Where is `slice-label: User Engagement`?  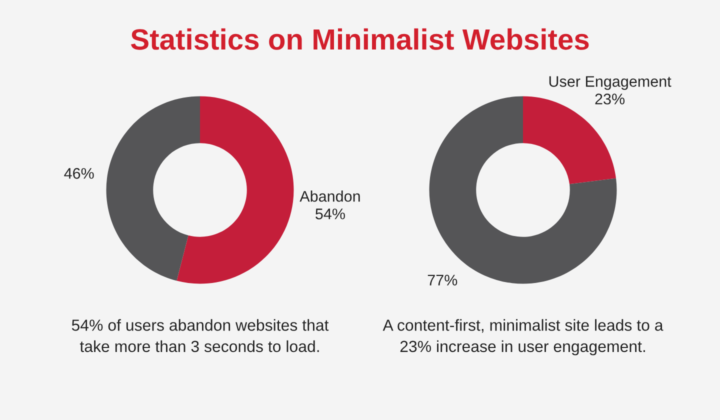 slice-label: User Engagement is located at coordinates (610, 83).